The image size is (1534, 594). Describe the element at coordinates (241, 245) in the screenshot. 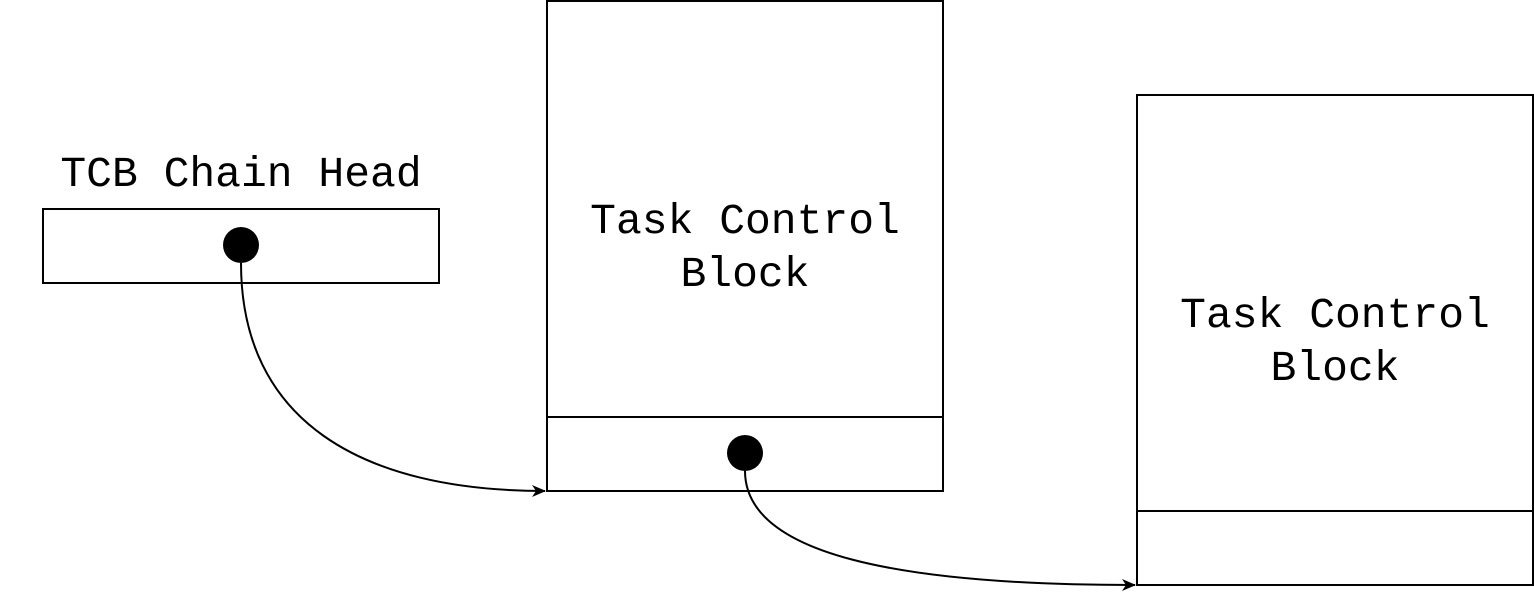

I see `chain-head-pointer-dot` at that location.